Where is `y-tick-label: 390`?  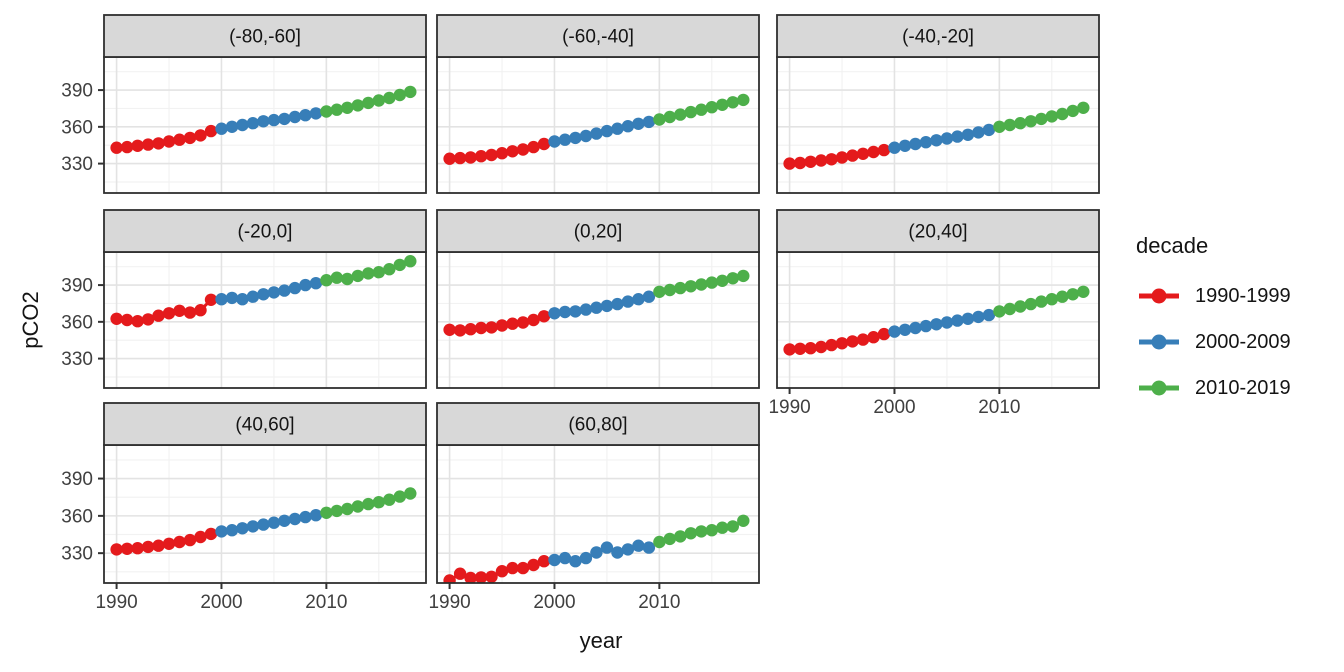 y-tick-label: 390 is located at coordinates (77, 479).